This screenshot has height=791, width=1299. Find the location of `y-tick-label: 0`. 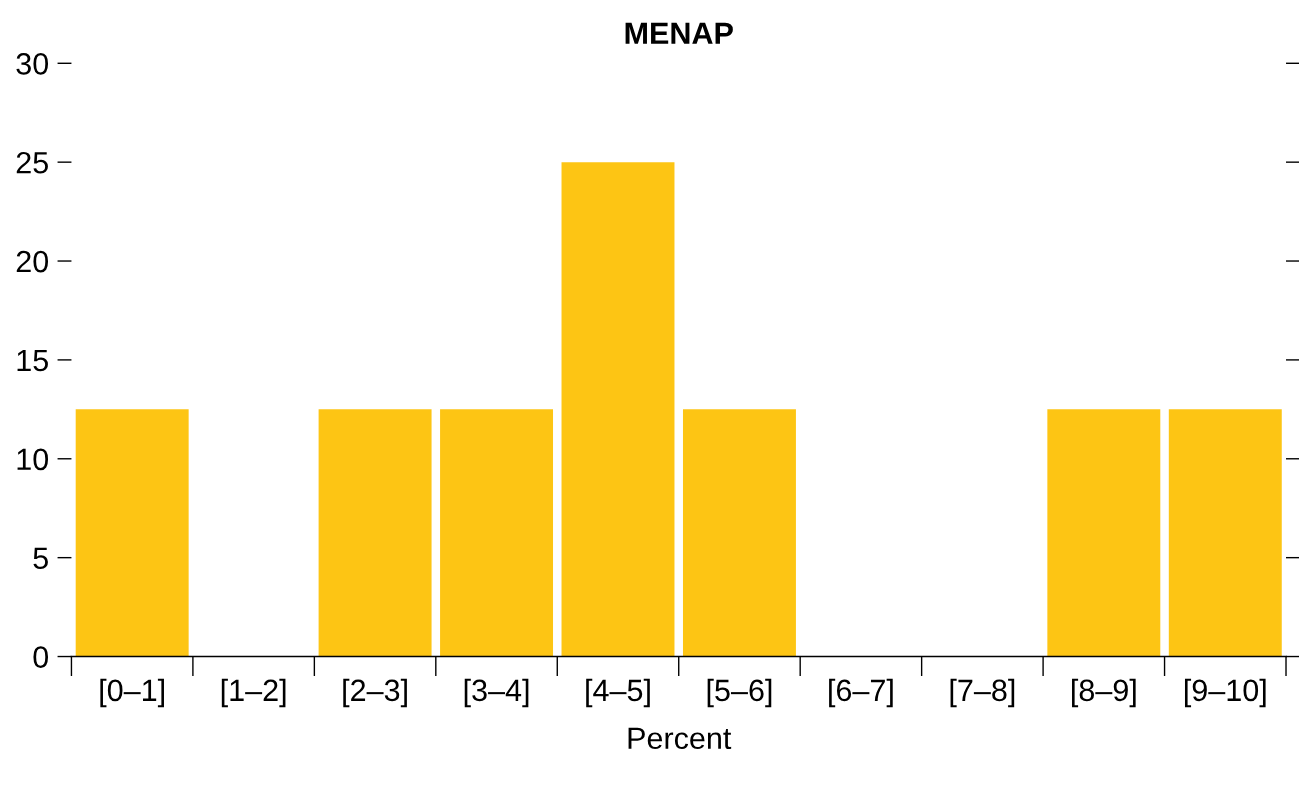

y-tick-label: 0 is located at coordinates (41, 657).